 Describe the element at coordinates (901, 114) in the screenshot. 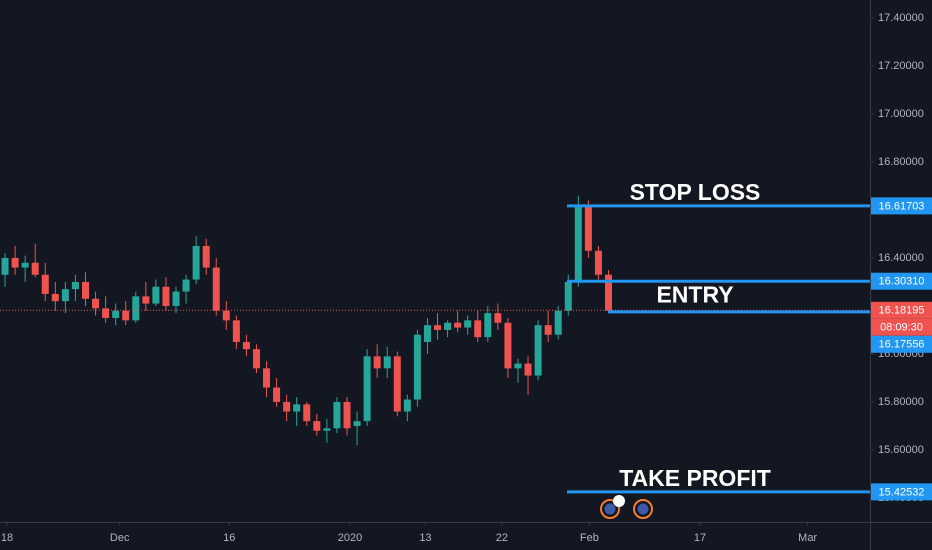

I see `y-tick-label: 17.00000` at that location.